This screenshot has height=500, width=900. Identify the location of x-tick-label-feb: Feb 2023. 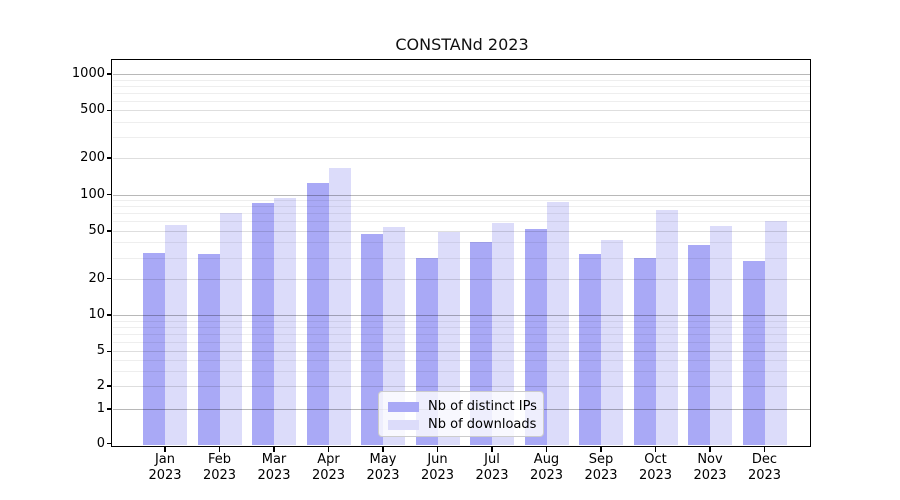
(219, 467).